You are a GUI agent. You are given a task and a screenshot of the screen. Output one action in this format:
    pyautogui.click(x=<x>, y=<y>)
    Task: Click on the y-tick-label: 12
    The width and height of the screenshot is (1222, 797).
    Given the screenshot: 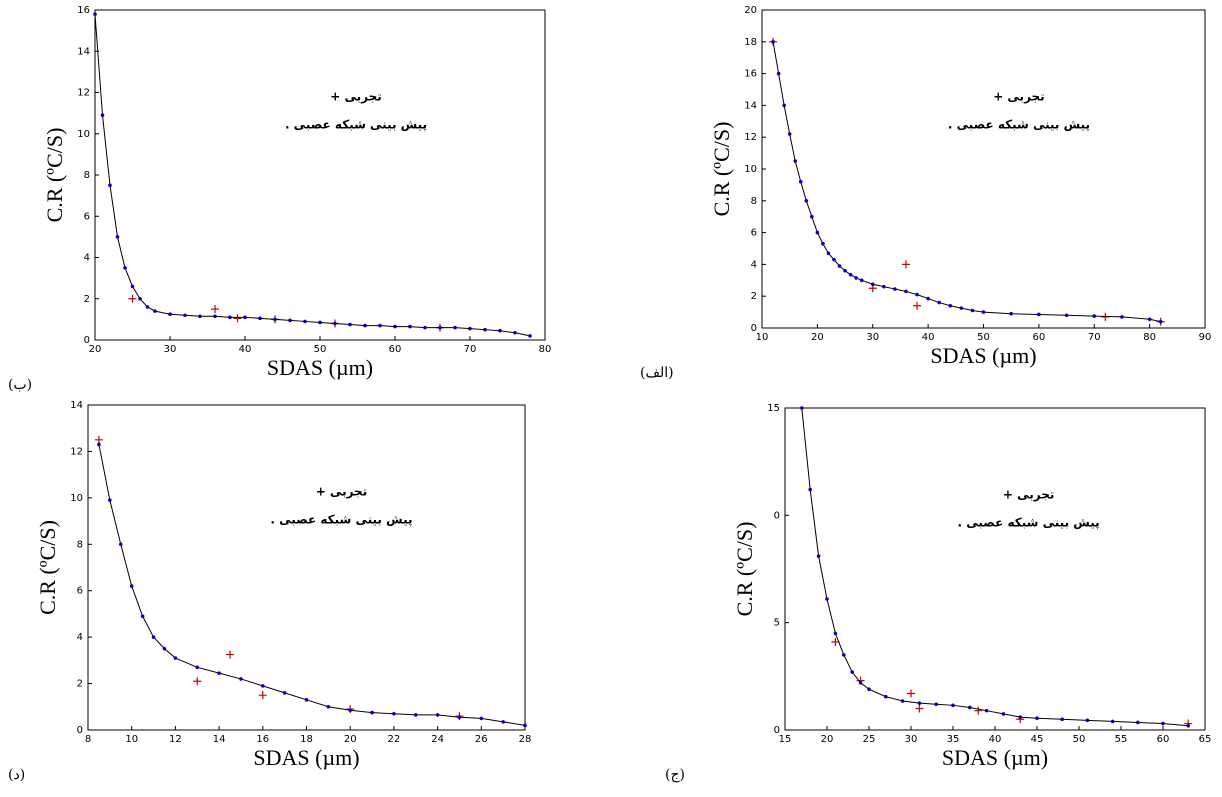 What is the action you would take?
    pyautogui.click(x=76, y=451)
    